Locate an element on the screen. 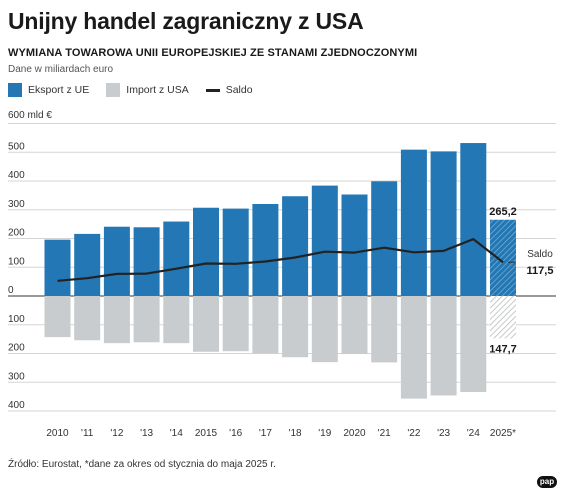 The width and height of the screenshot is (564, 494). x-tick-label: 2020 is located at coordinates (354, 433).